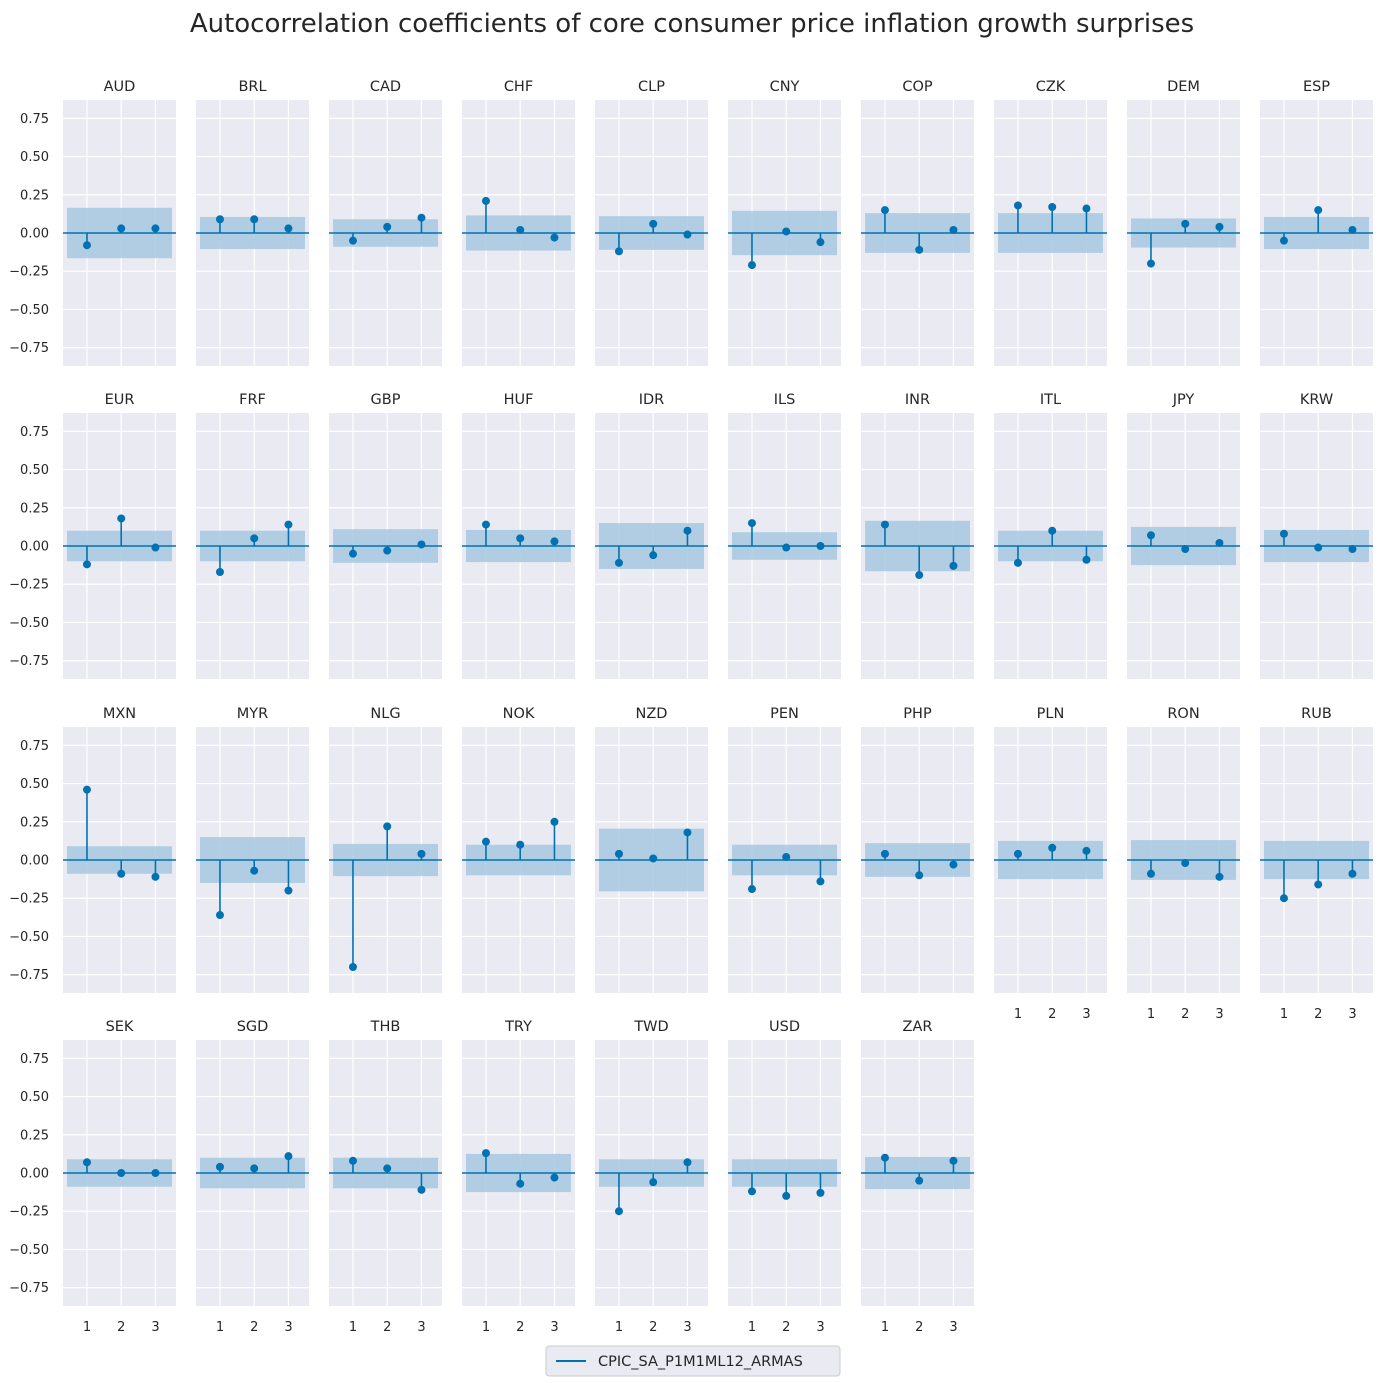 The image size is (1384, 1383). What do you see at coordinates (518, 87) in the screenshot?
I see `panel-title: CHF` at bounding box center [518, 87].